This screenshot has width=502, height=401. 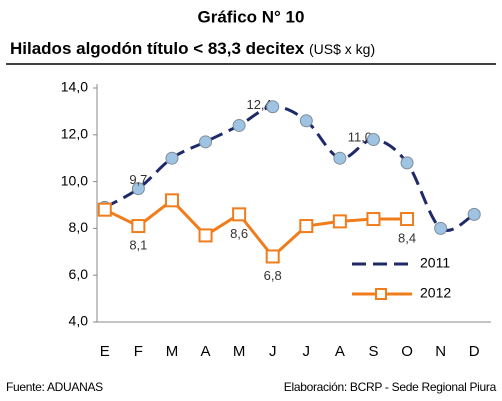 I want to click on y-tick-label: 4,0, so click(x=79, y=321).